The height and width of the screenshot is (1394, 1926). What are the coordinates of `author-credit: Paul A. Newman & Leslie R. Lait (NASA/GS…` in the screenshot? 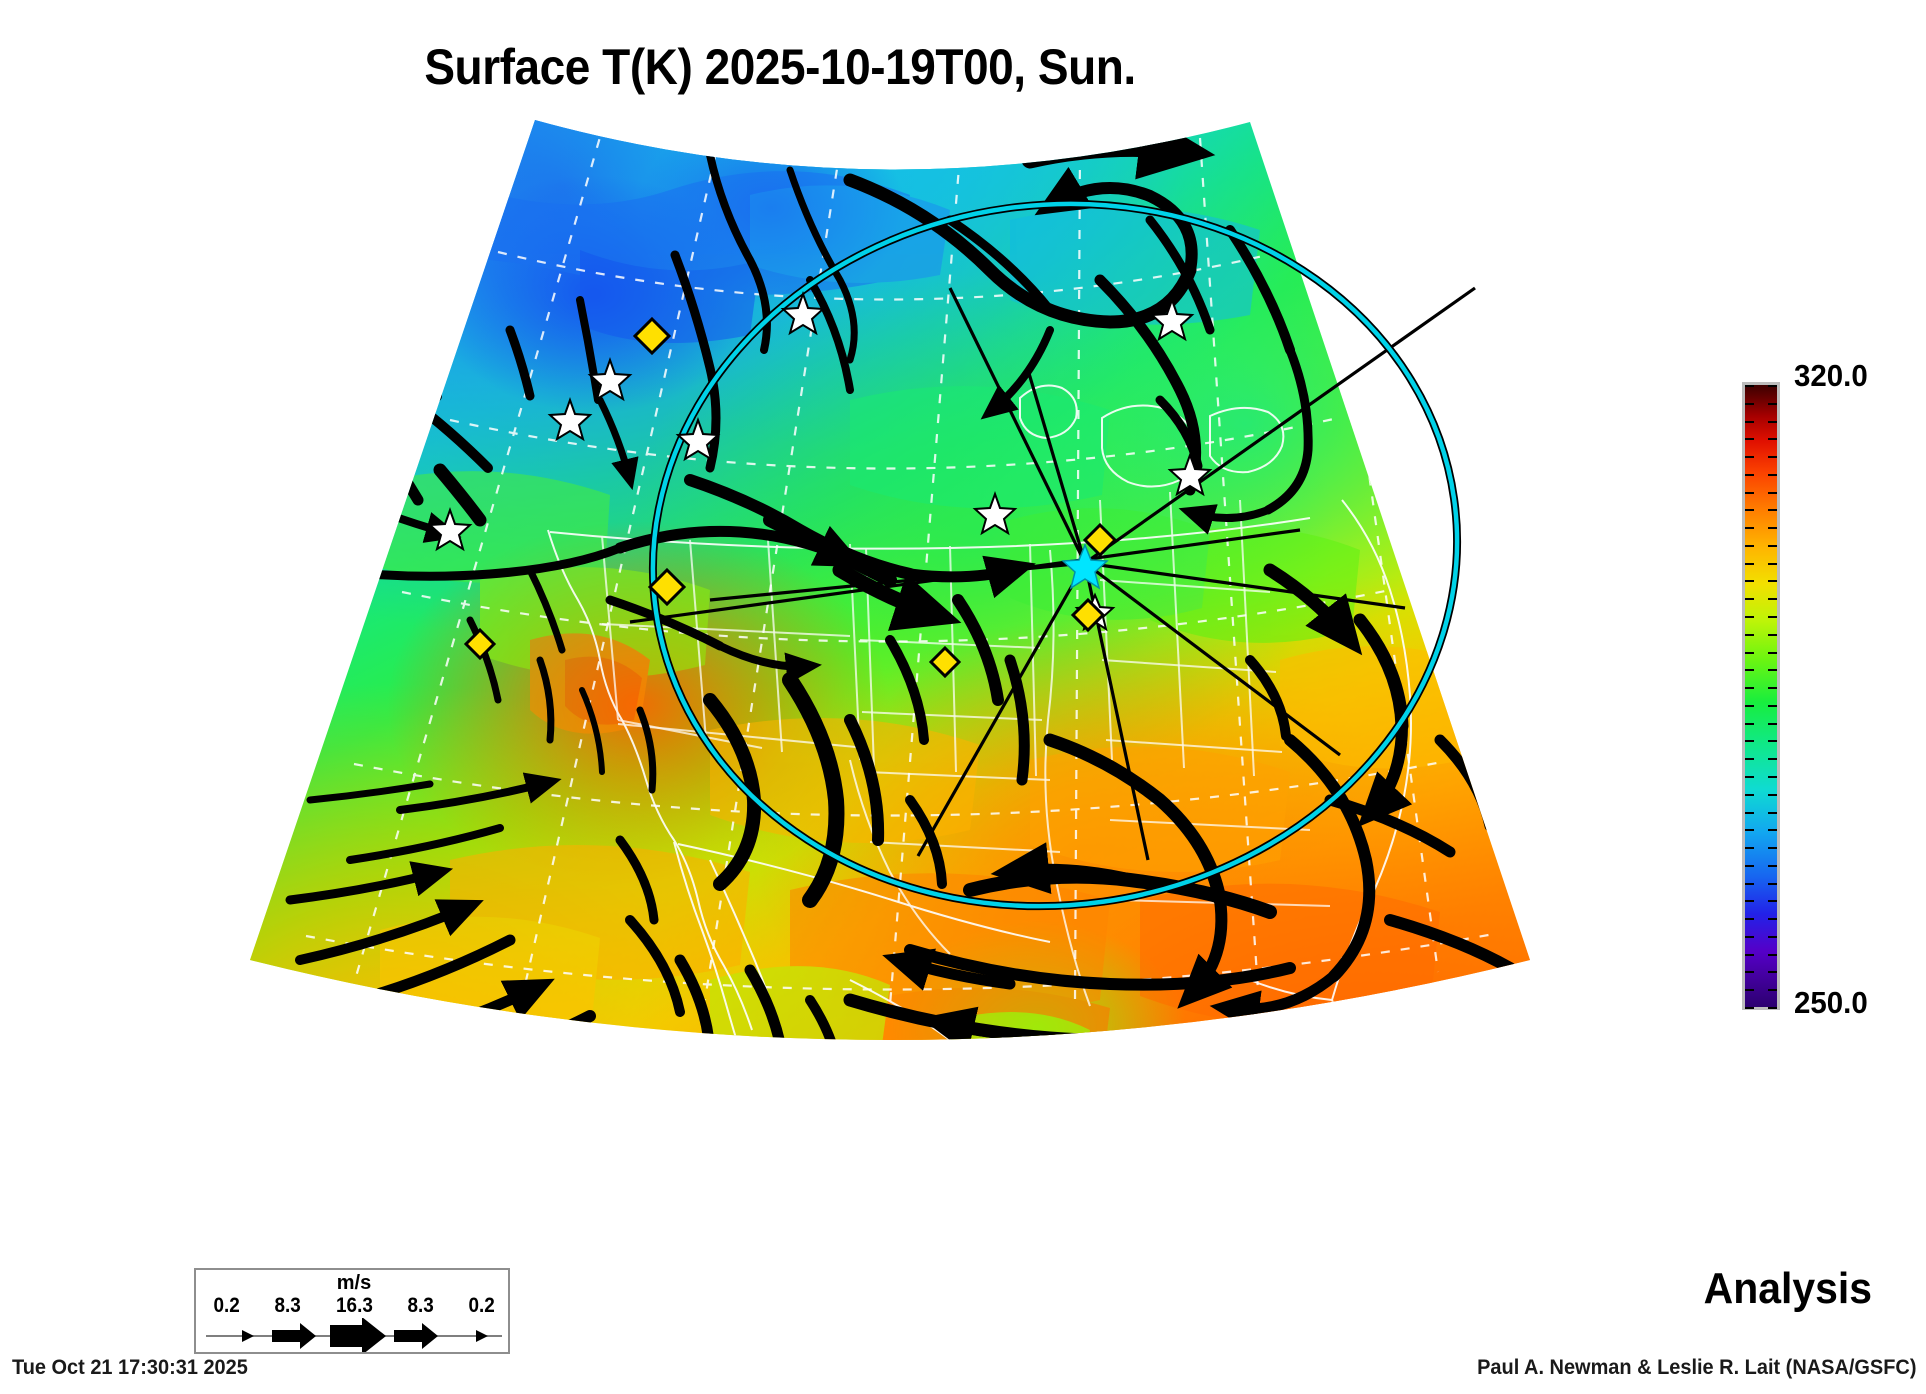 It's located at (1696, 1367).